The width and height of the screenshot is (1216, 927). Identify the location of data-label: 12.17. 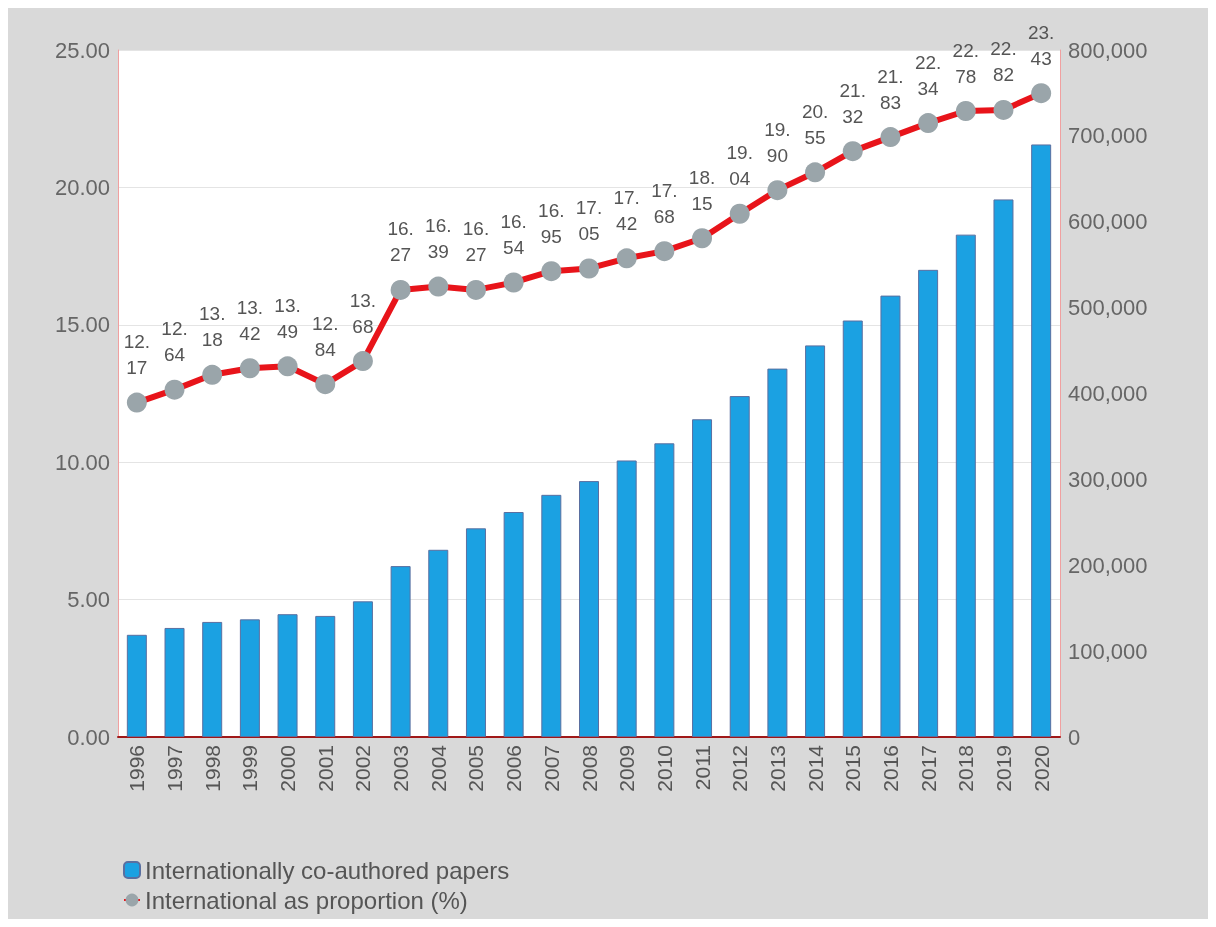
(137, 355).